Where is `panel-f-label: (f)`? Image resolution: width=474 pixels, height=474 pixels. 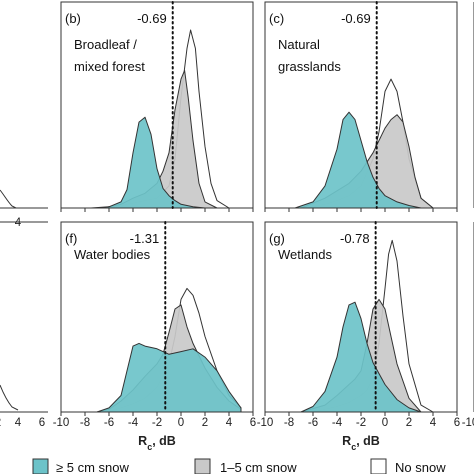
panel-f-label: (f) is located at coordinates (71, 238).